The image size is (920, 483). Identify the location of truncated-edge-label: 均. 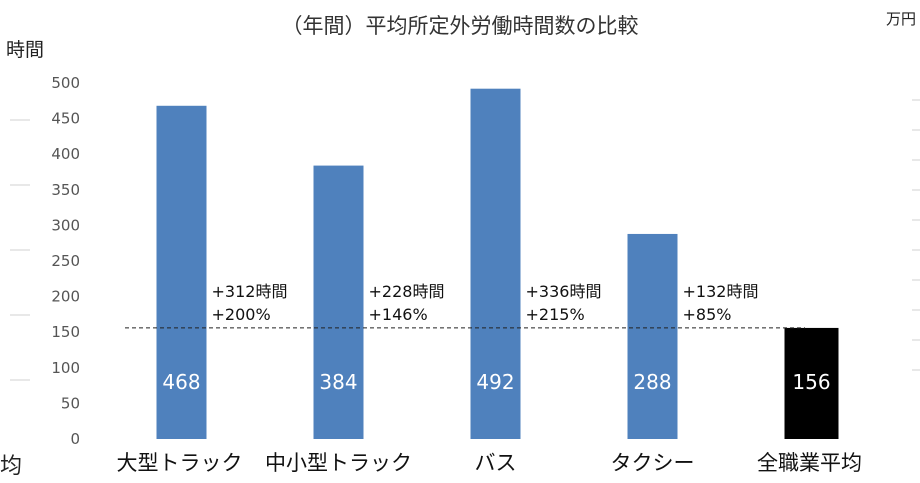
(11, 466).